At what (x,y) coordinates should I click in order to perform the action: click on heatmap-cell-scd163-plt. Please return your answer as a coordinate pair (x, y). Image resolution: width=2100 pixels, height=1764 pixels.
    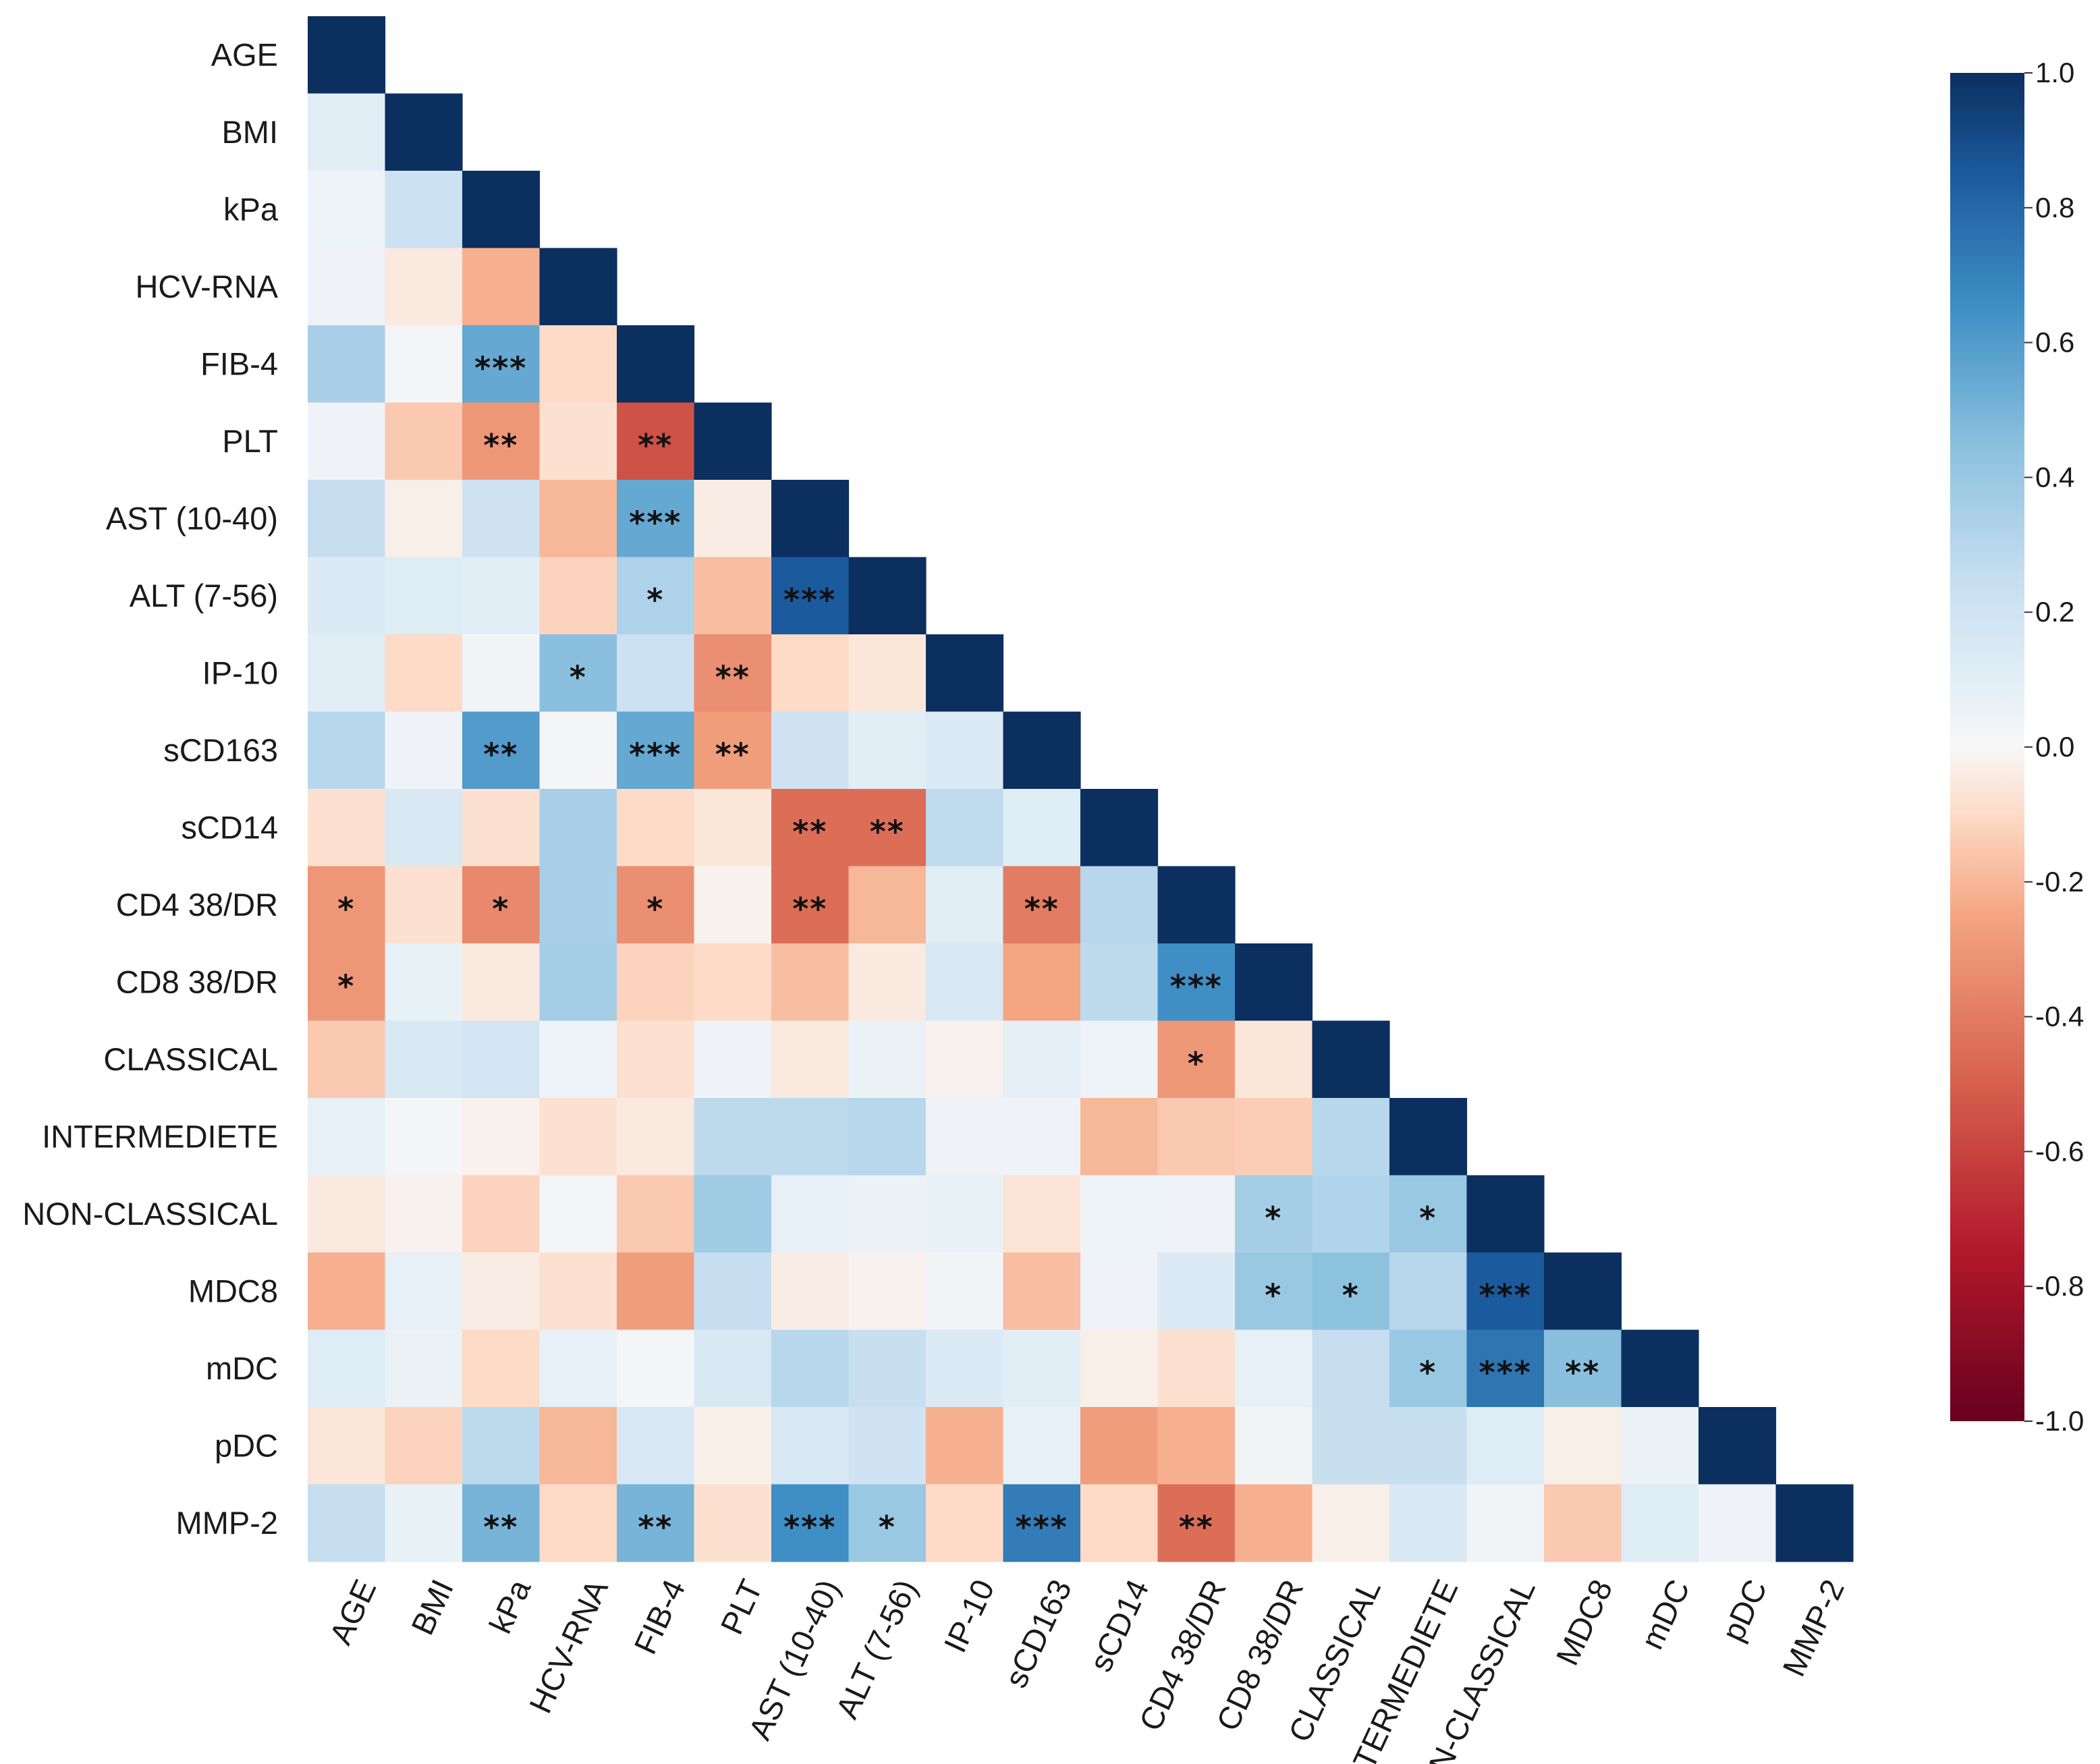
    Looking at the image, I should click on (733, 750).